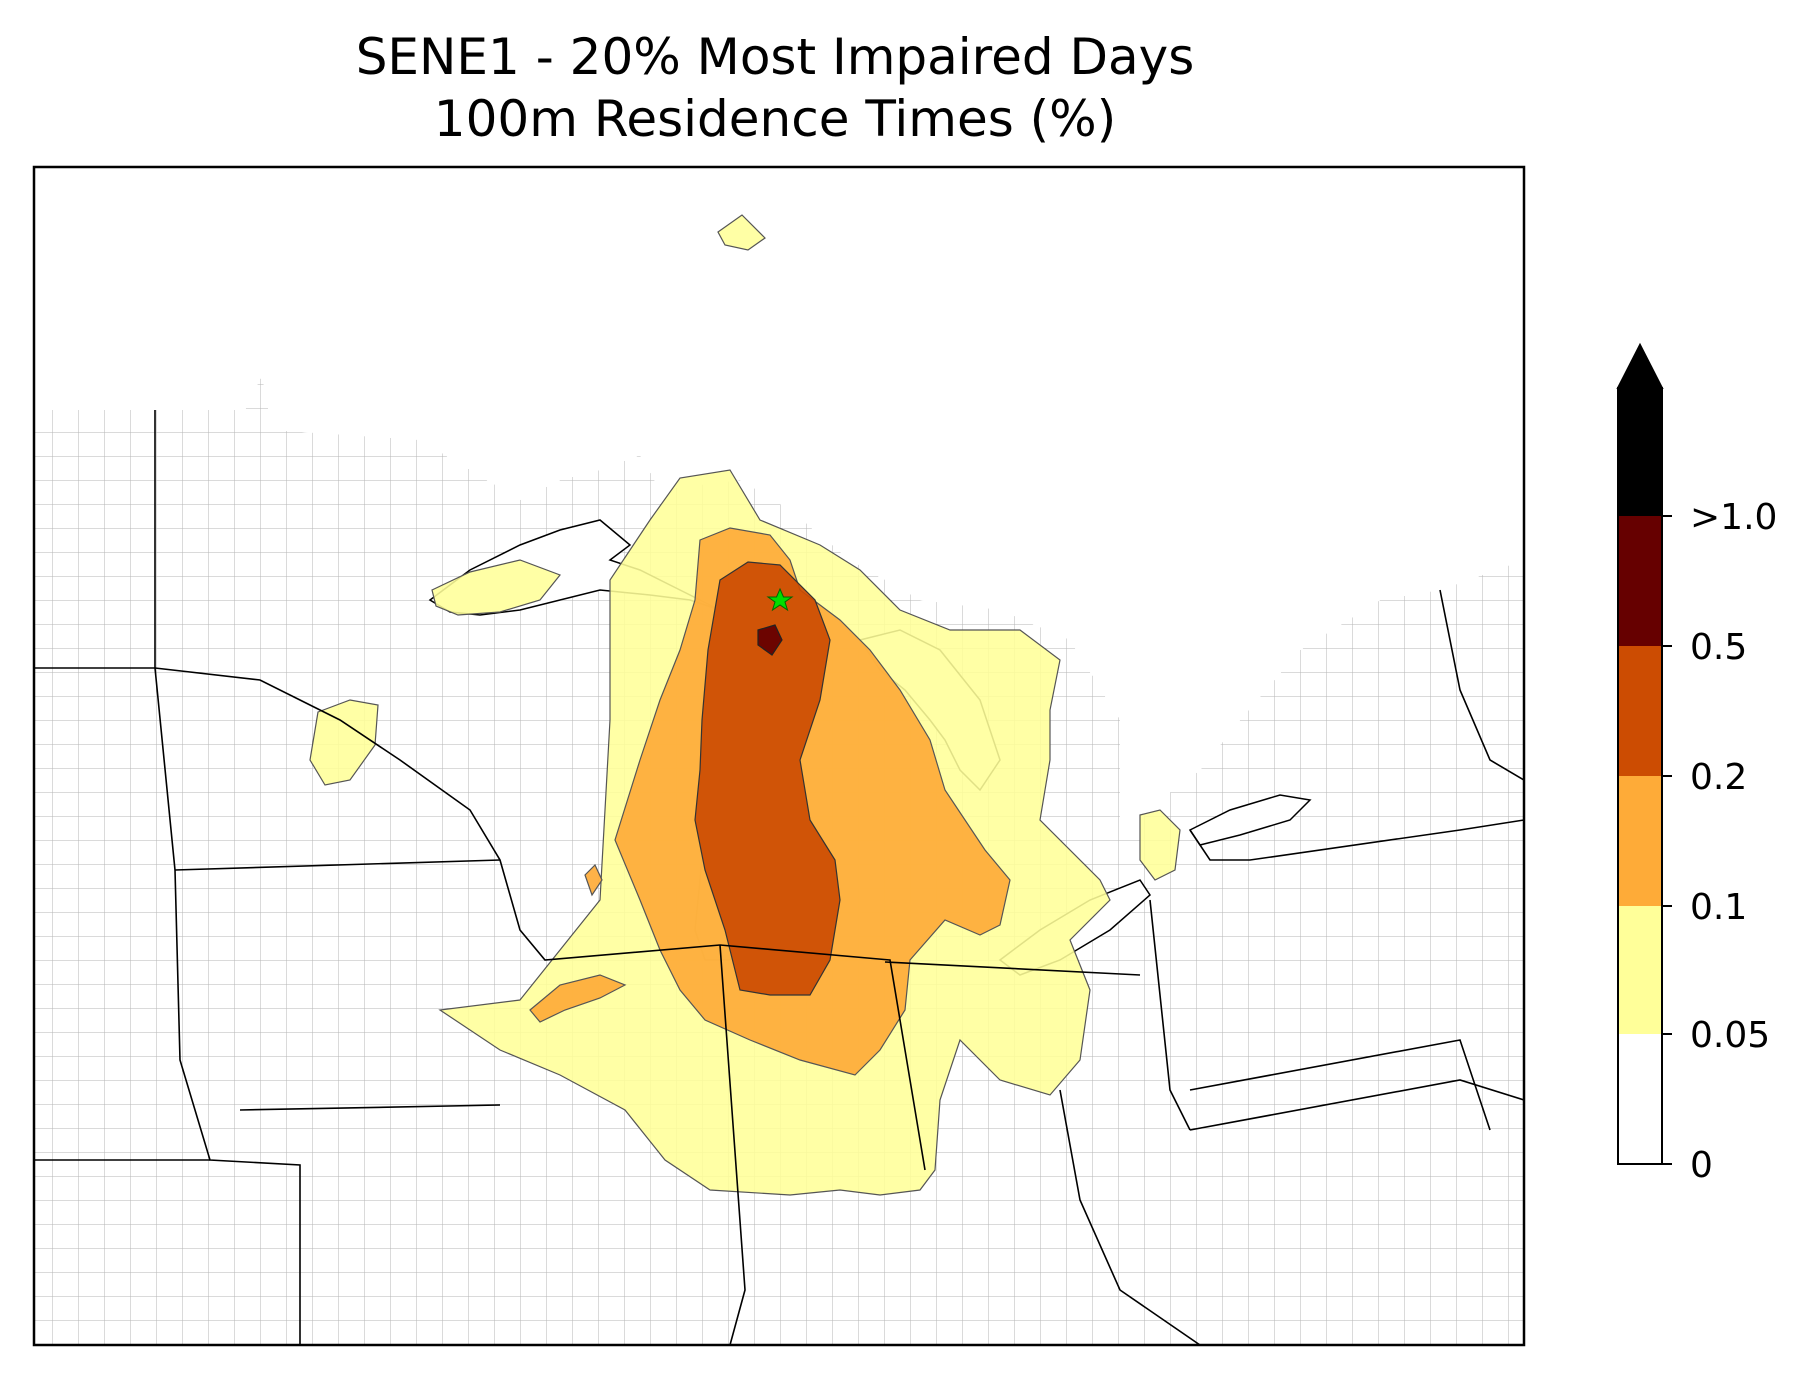 This screenshot has width=1813, height=1377. I want to click on colorbar-ticks, so click(1667, 840).